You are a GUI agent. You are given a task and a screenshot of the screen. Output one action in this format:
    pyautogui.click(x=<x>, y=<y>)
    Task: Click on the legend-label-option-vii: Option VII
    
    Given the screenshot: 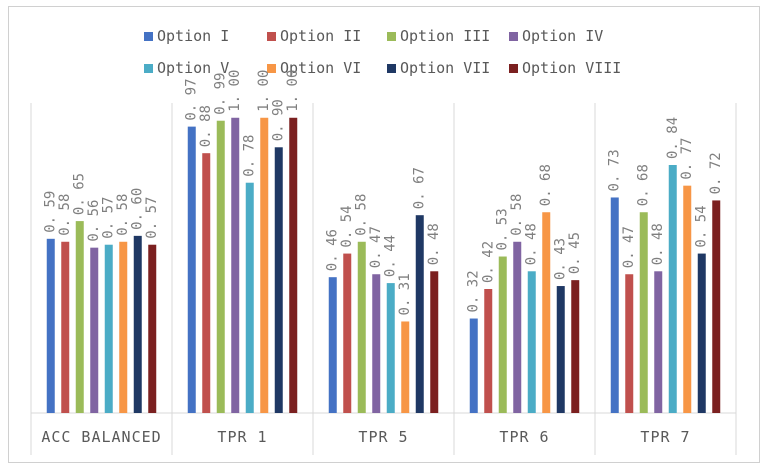 What is the action you would take?
    pyautogui.click(x=445, y=68)
    